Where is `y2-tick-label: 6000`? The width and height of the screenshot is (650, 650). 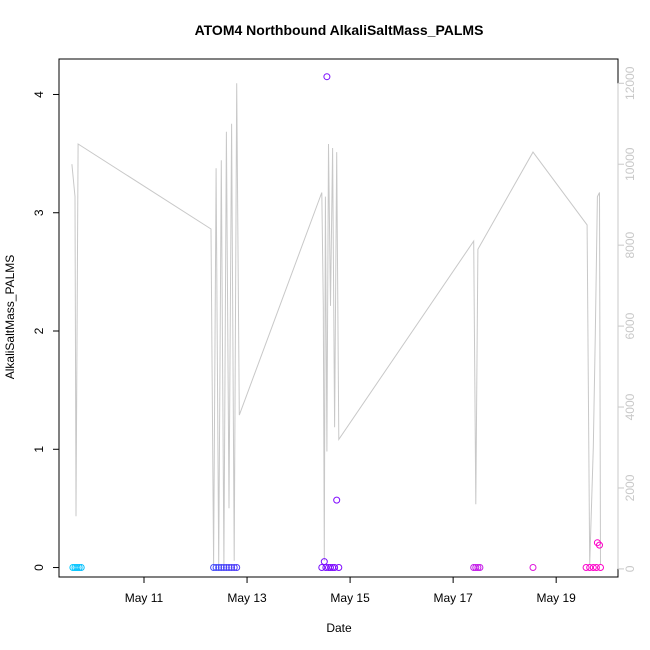
y2-tick-label: 6000 is located at coordinates (630, 325).